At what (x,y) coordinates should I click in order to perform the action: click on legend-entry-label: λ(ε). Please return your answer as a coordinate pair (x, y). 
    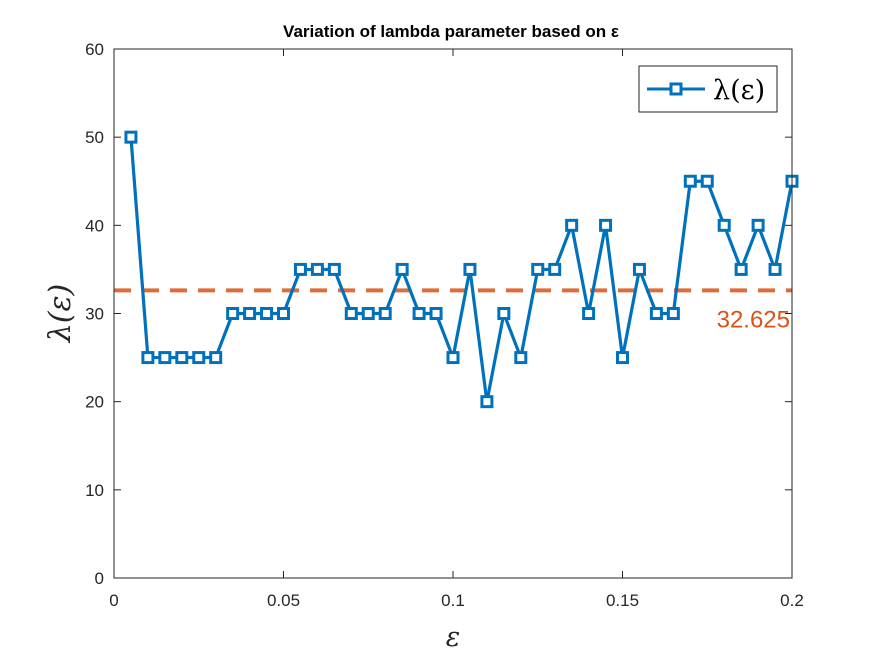
    Looking at the image, I should click on (739, 90).